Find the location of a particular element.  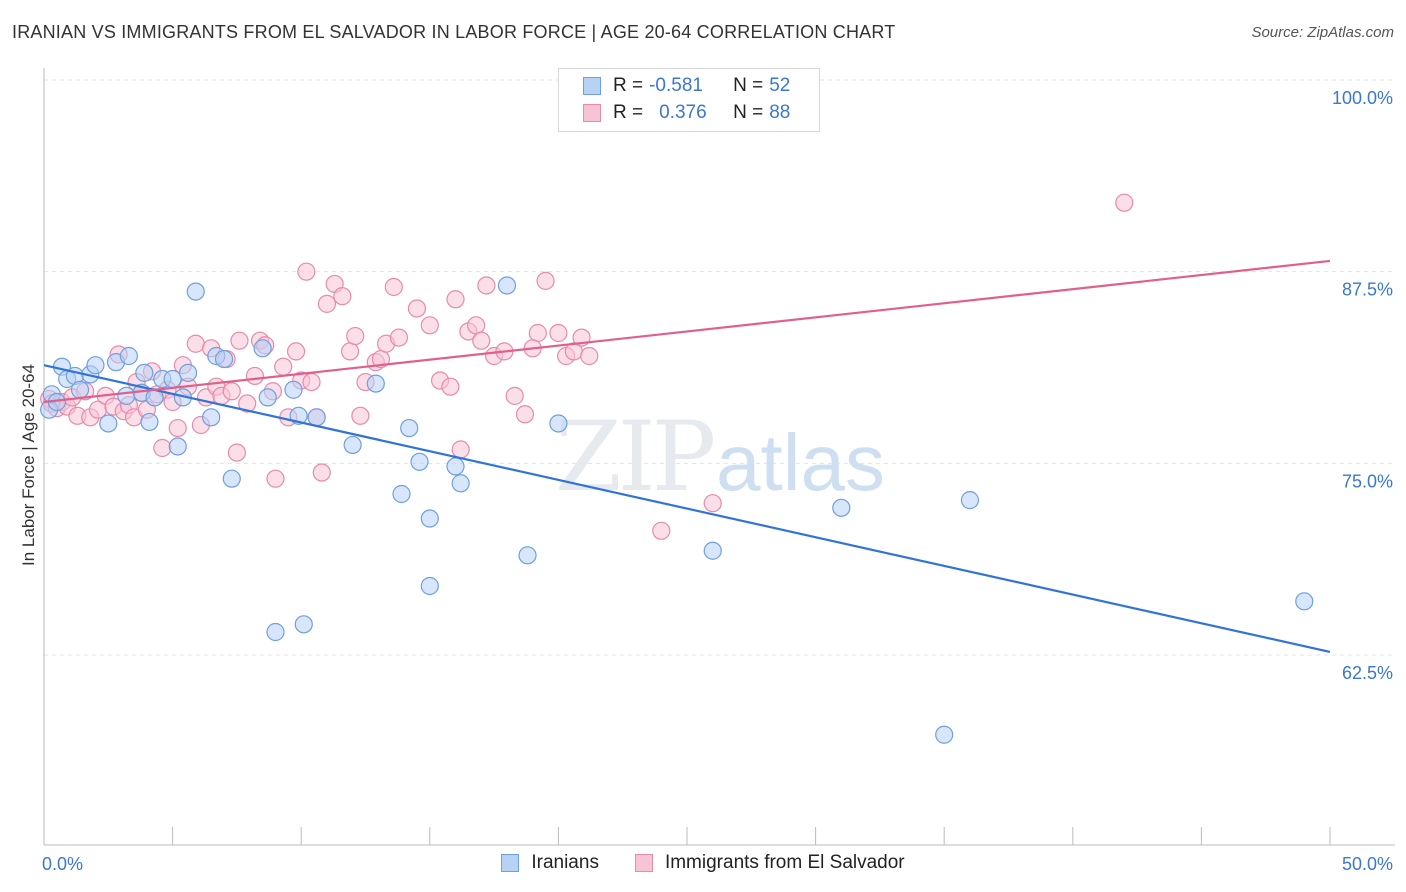

legend-item-iranians: Iranians is located at coordinates (550, 863).